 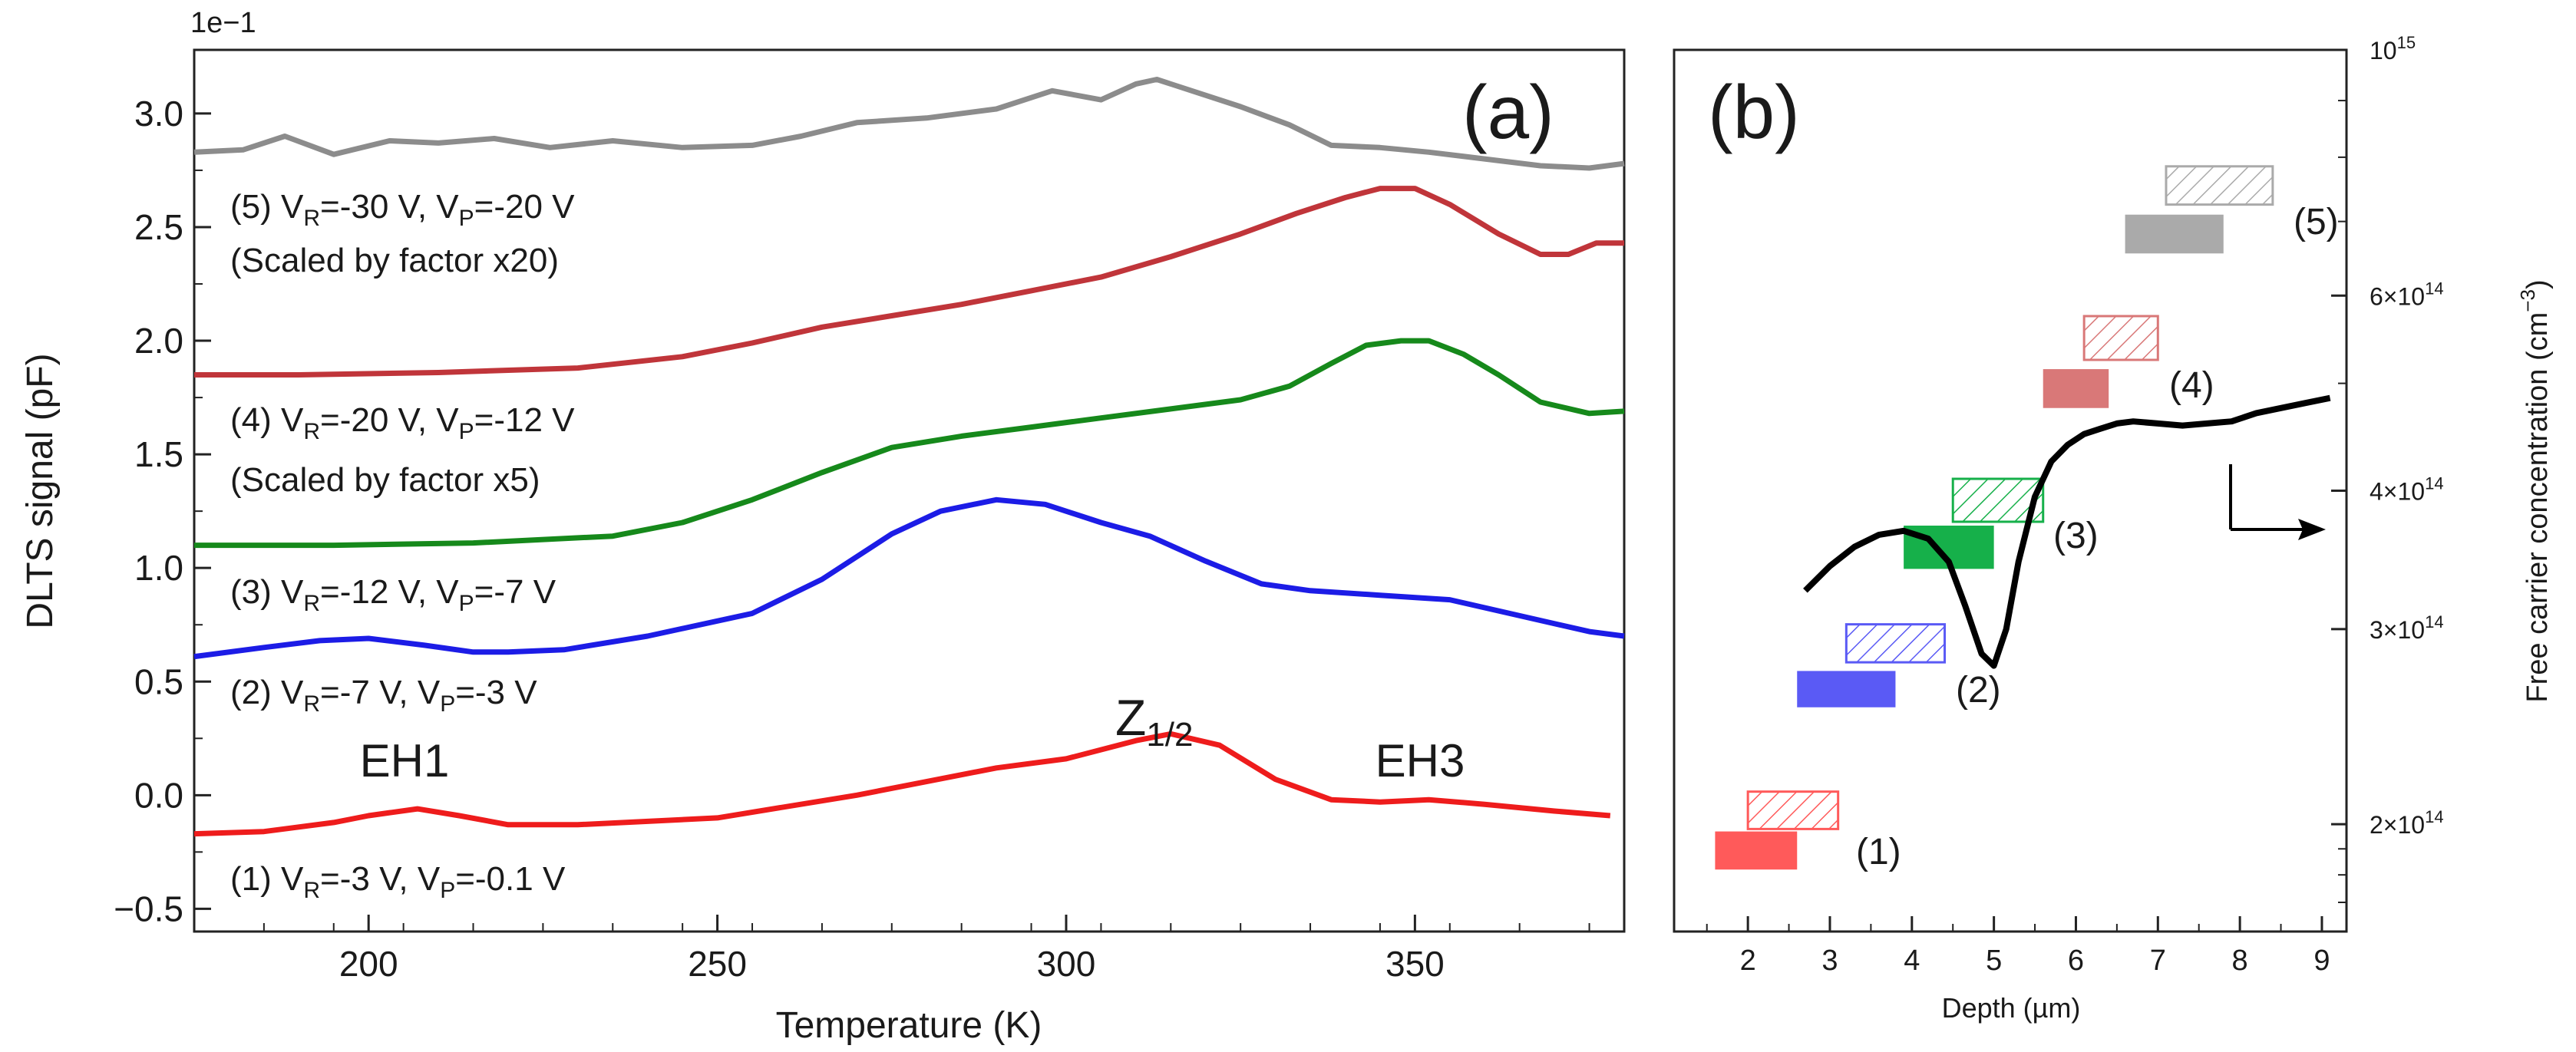 What do you see at coordinates (158, 341) in the screenshot?
I see `y-tick-label: 2.0` at bounding box center [158, 341].